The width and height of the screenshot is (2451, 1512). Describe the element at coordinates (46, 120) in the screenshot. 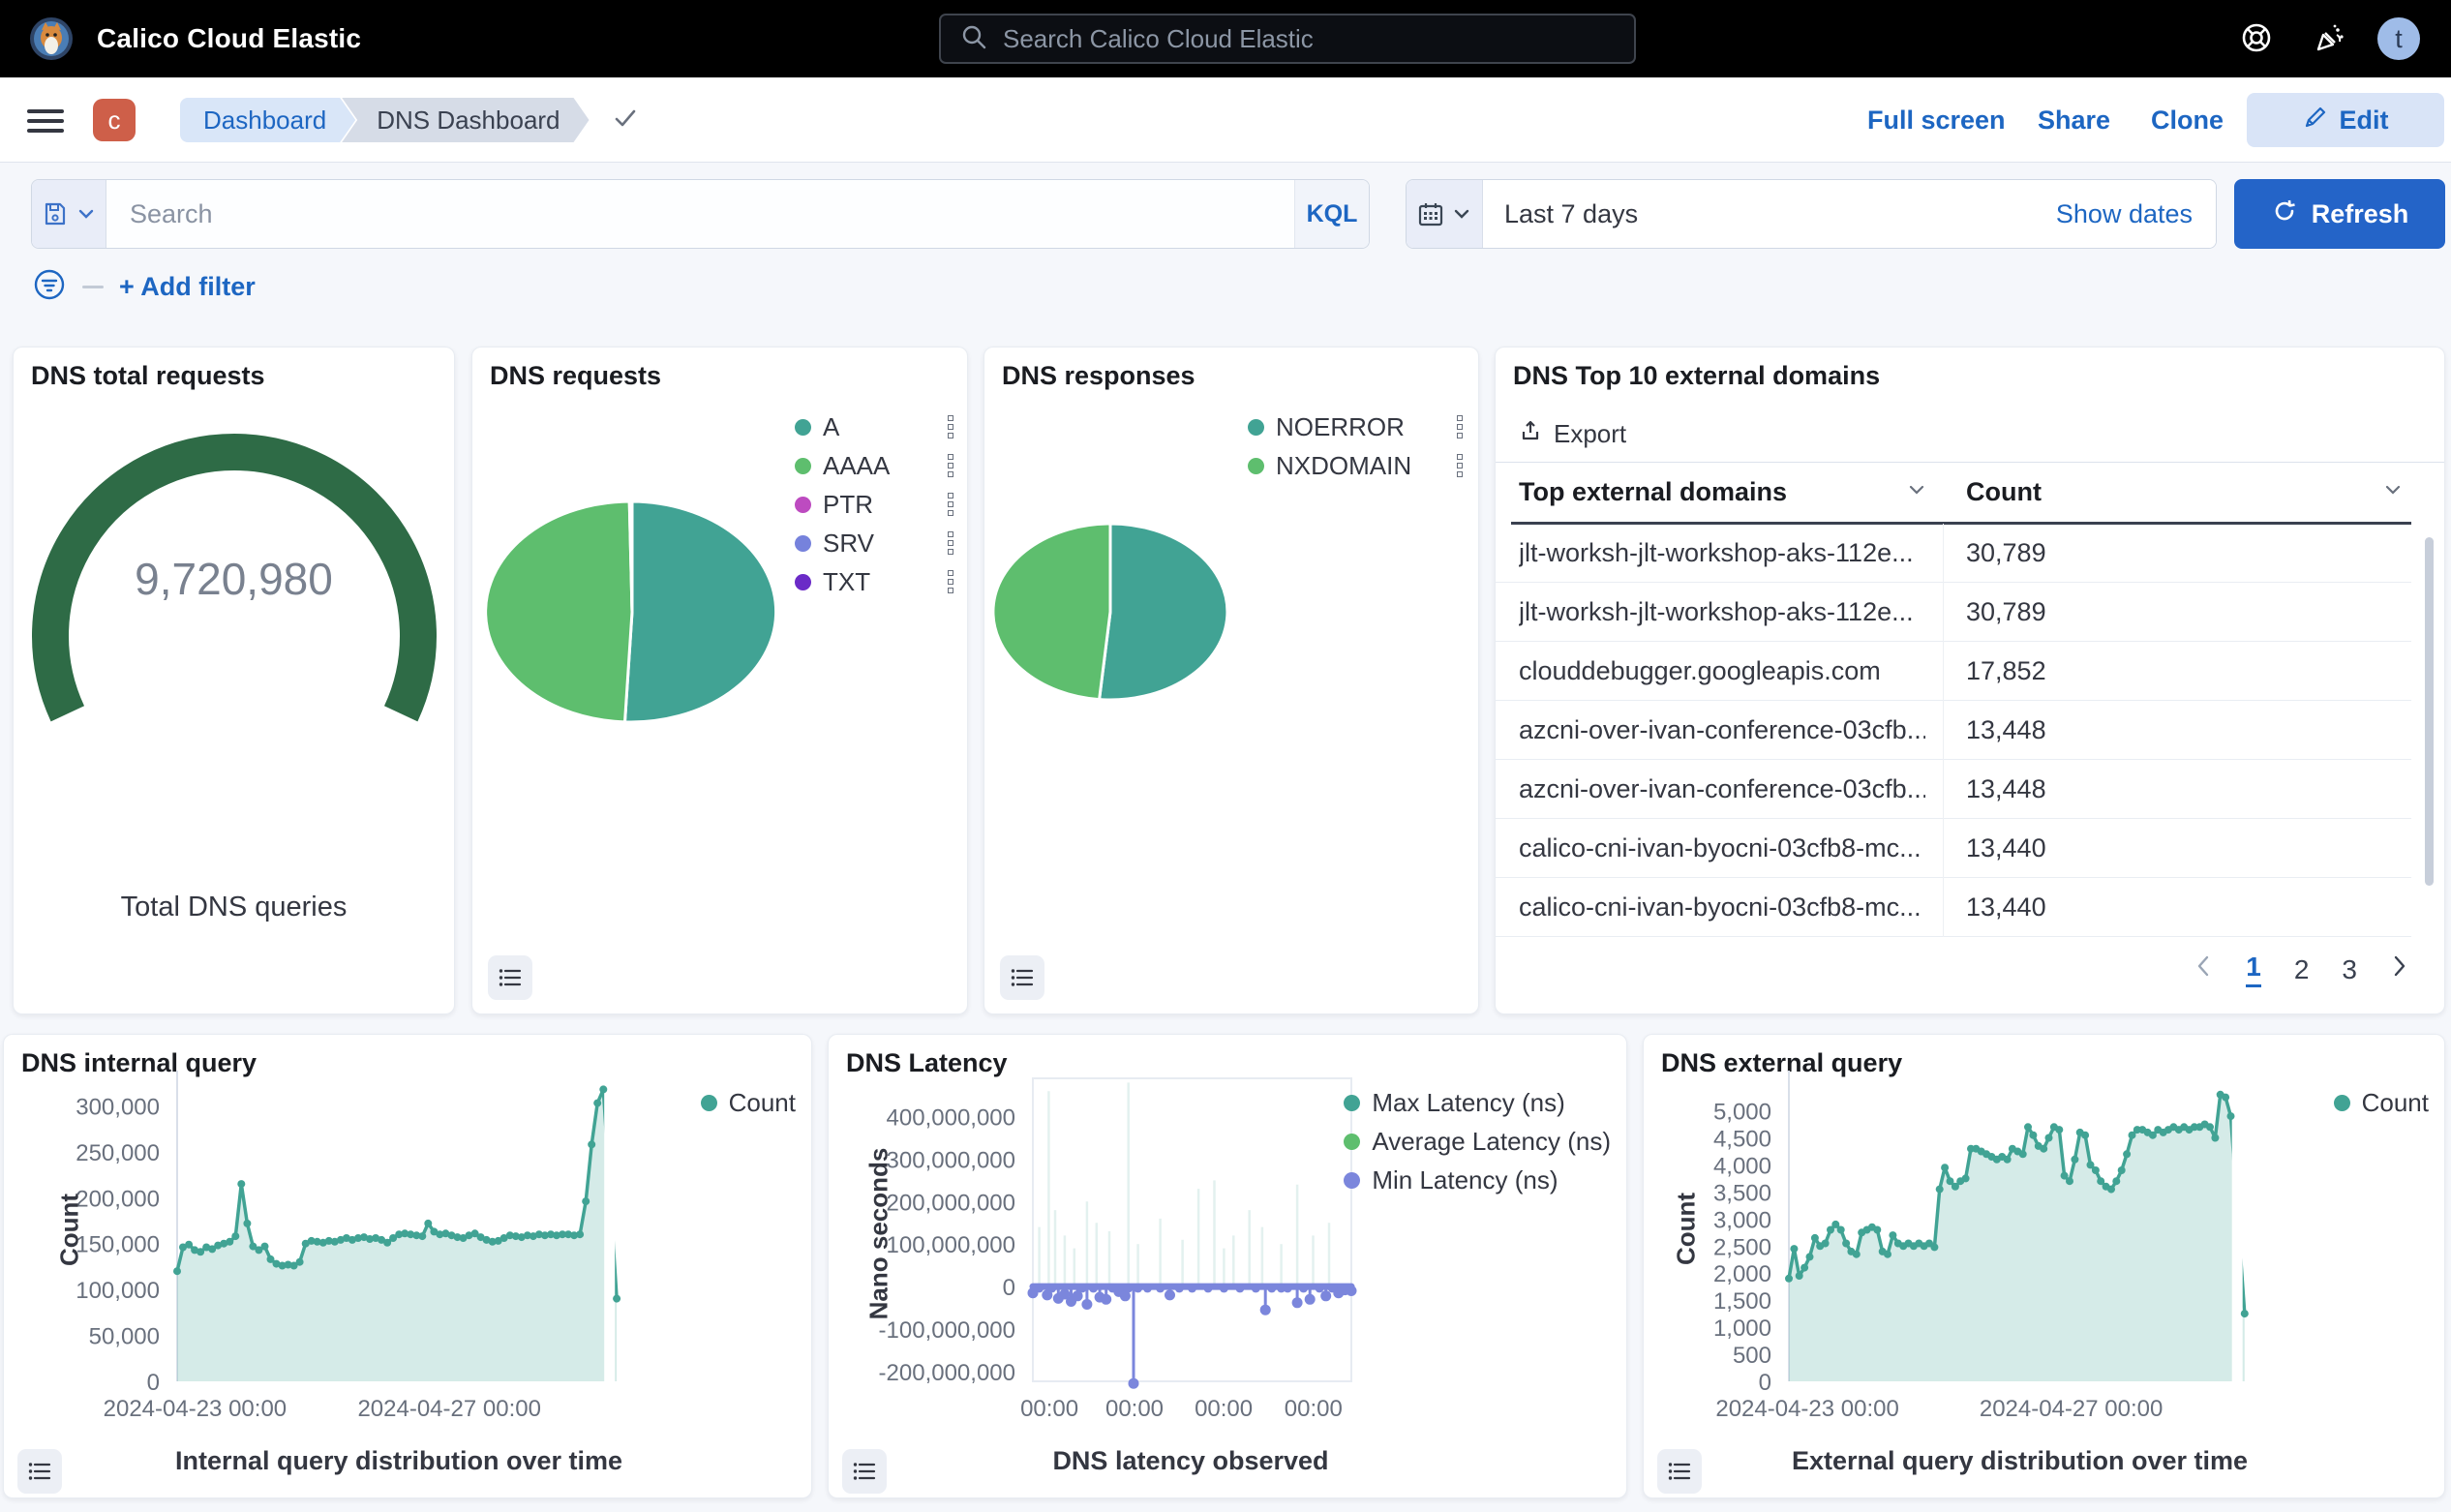

I see `menu-icon` at that location.